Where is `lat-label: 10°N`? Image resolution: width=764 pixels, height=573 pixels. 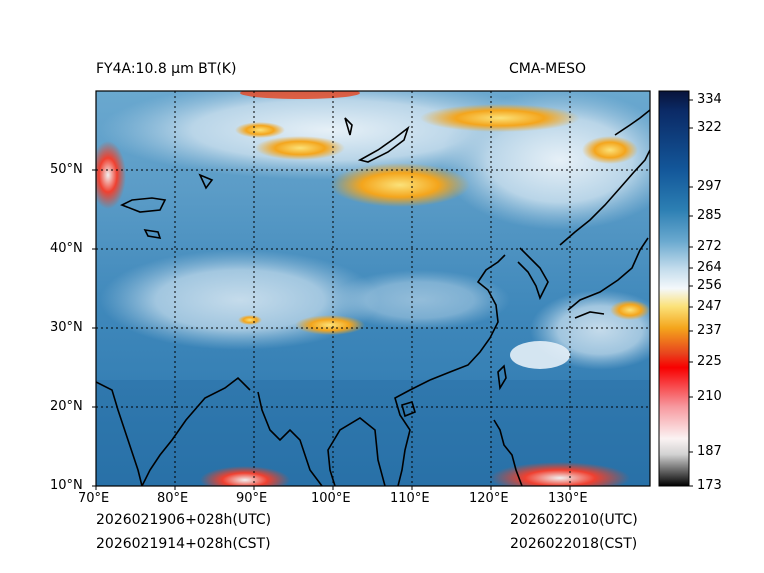 lat-label: 10°N is located at coordinates (66, 485).